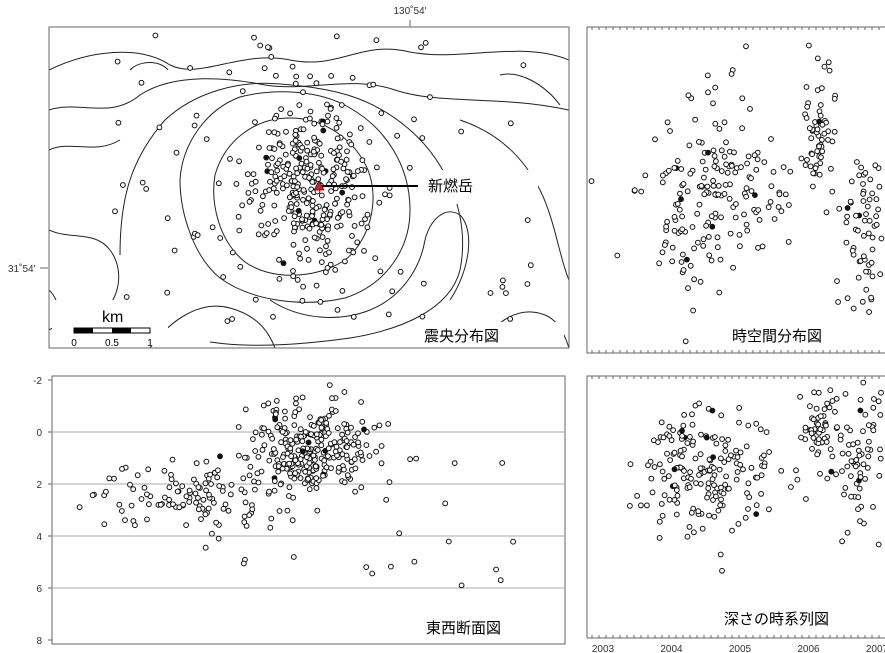  Describe the element at coordinates (112, 343) in the screenshot. I see `scalebar-tick-1: 0.5` at that location.